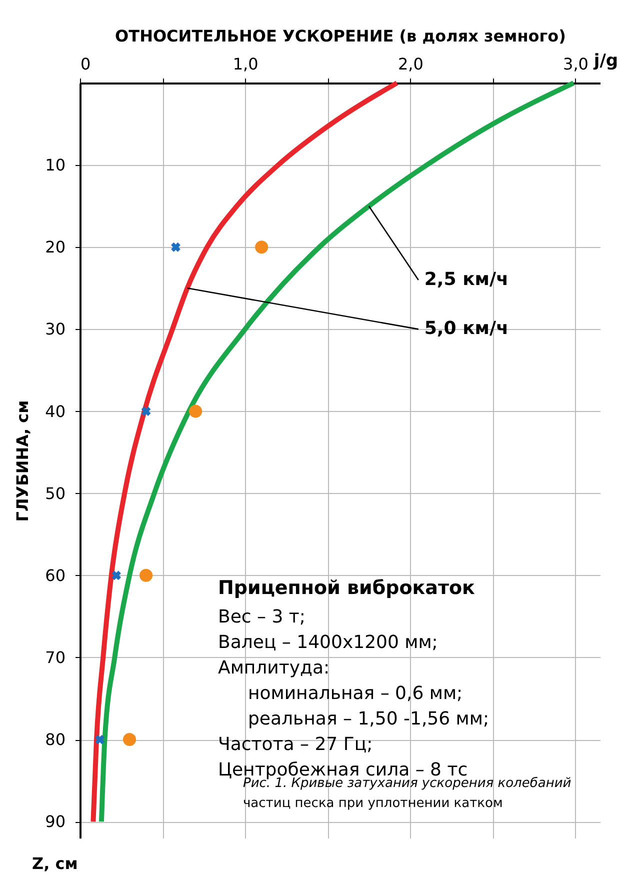  Describe the element at coordinates (466, 279) in the screenshot. I see `text: 2,5 км/ч` at that location.